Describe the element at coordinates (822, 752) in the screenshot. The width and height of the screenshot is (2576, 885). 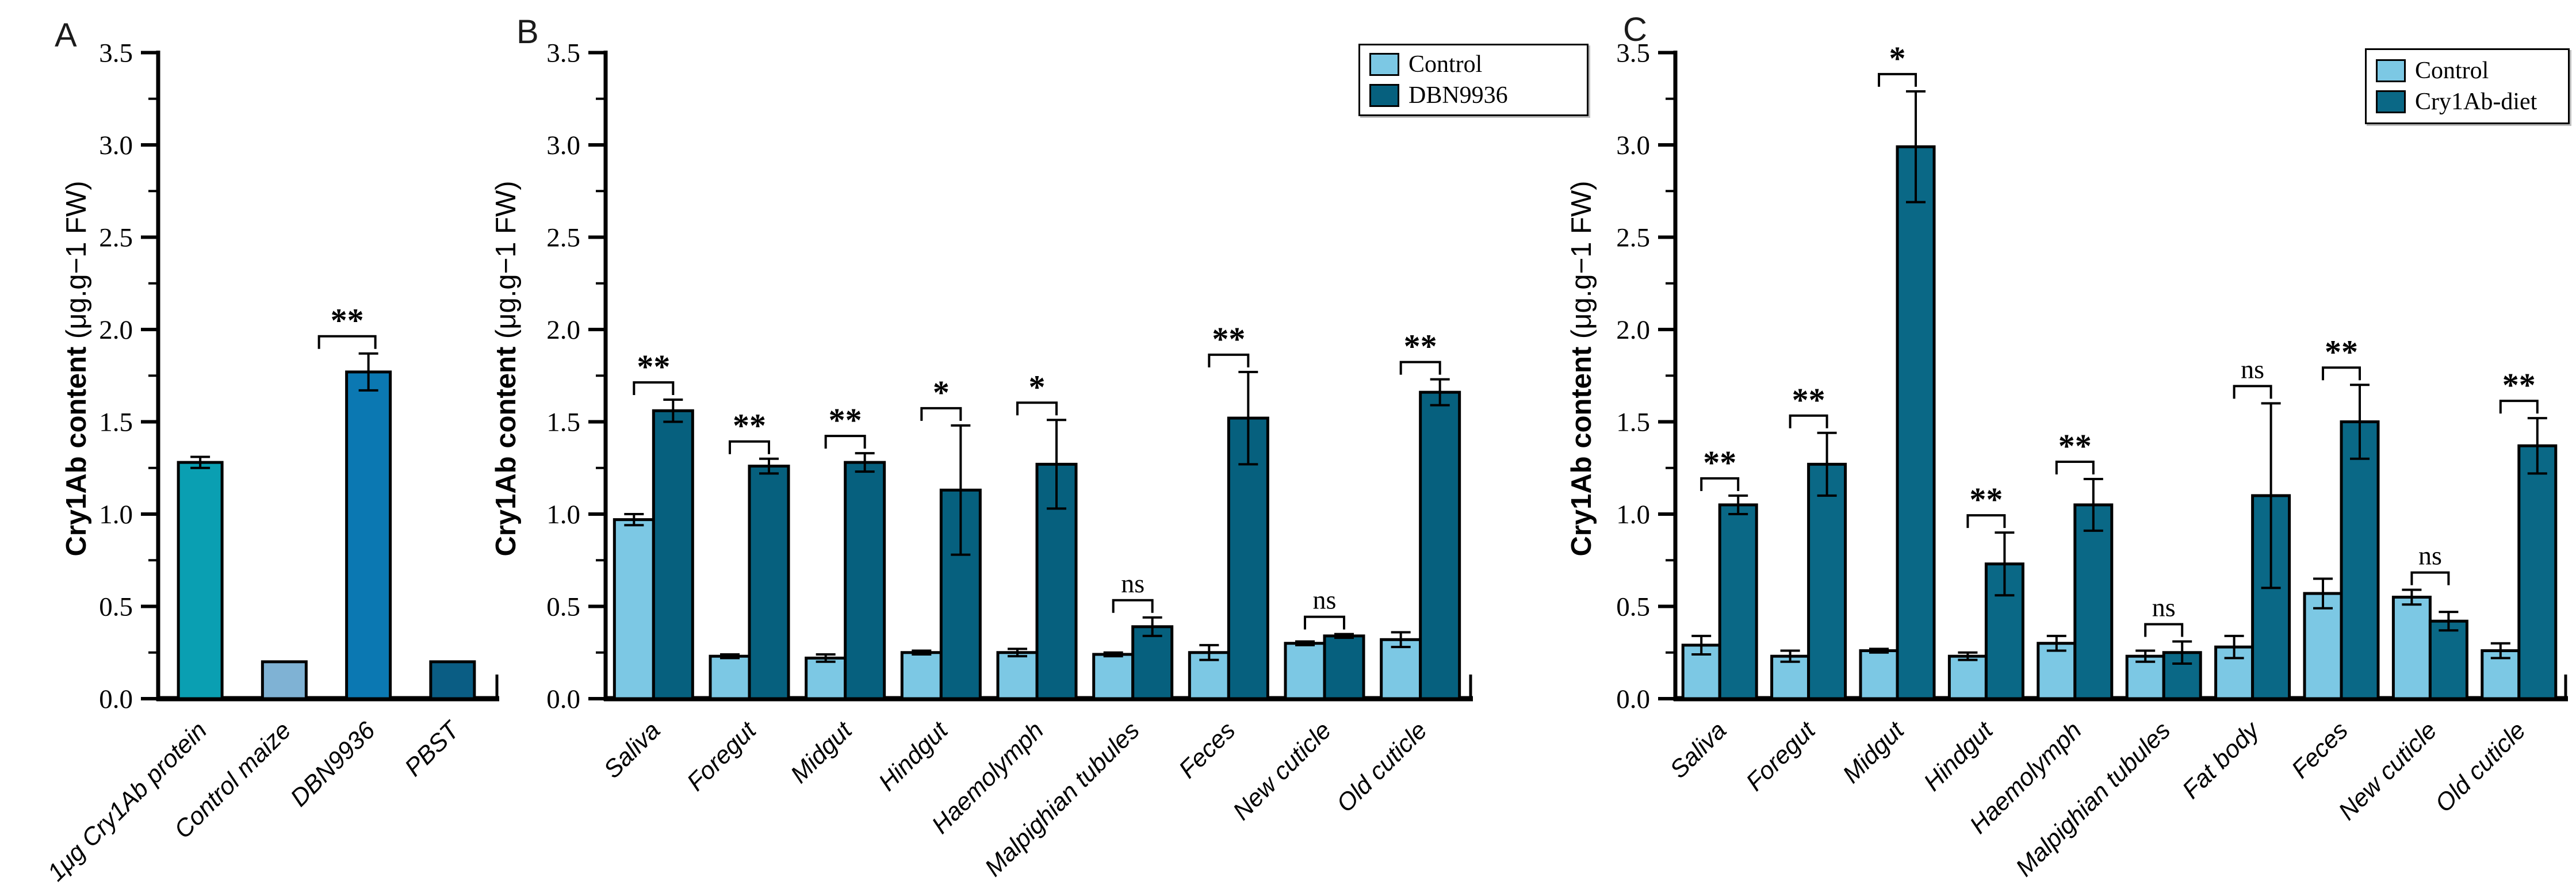
I see `x-category-label: Midgut` at that location.